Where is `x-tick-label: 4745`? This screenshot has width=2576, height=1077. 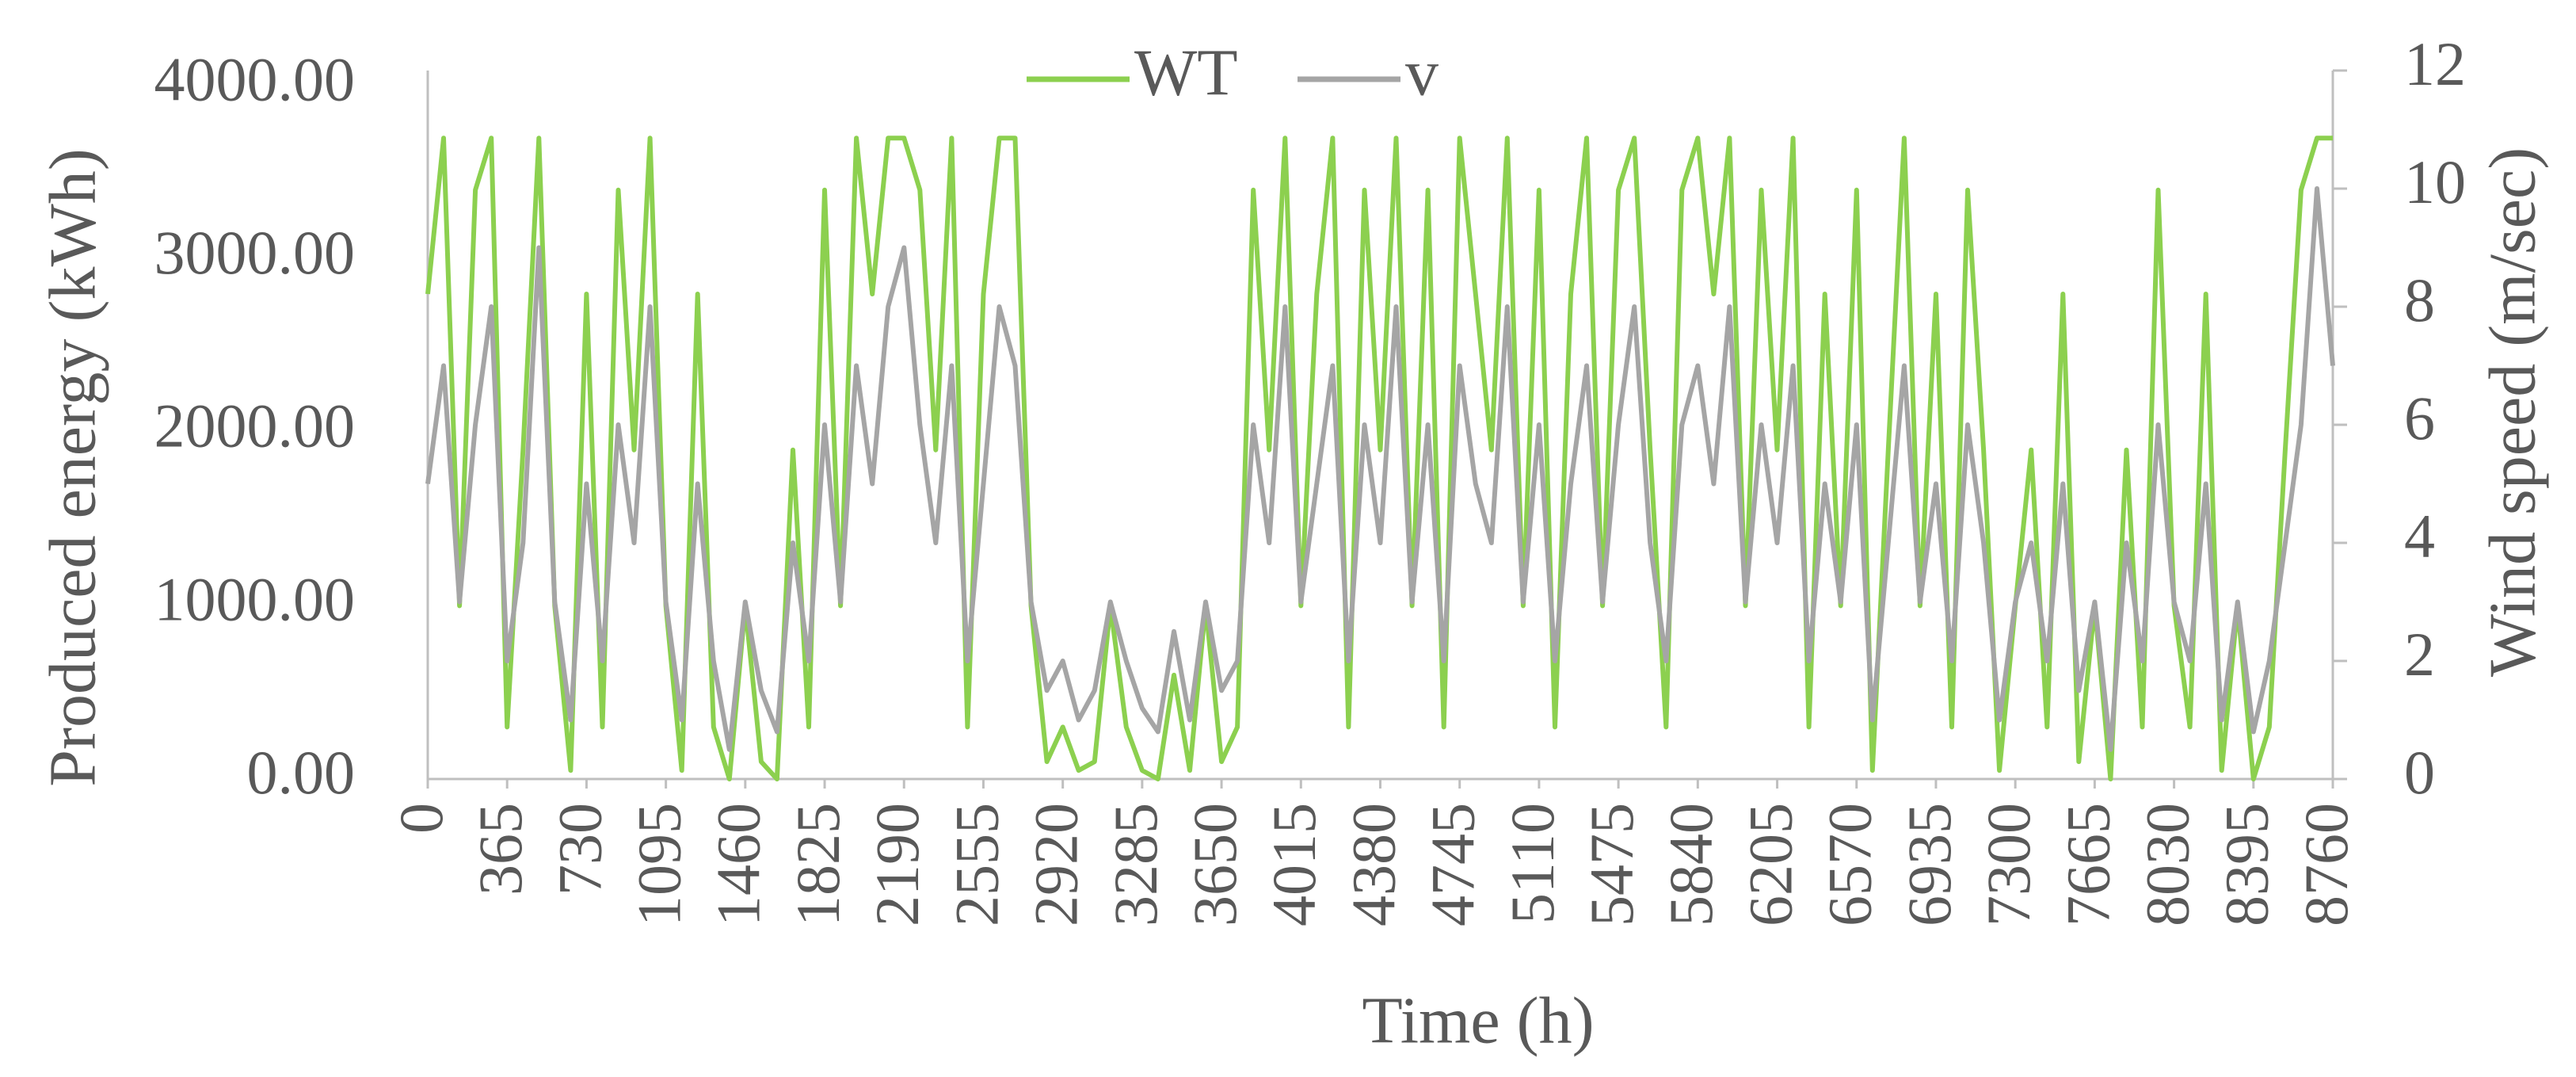
x-tick-label: 4745 is located at coordinates (1454, 865).